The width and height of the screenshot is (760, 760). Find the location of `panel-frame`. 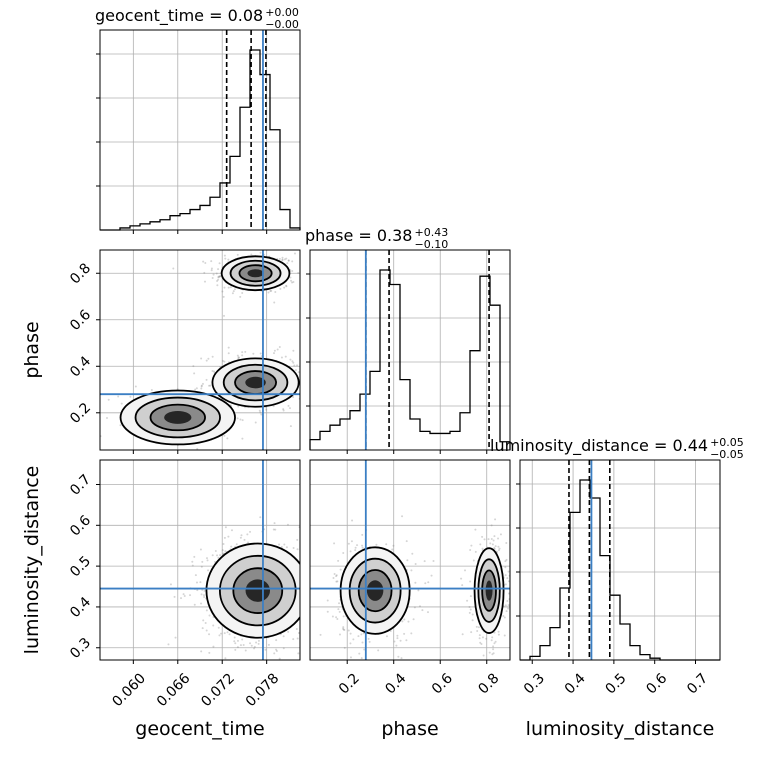

panel-frame is located at coordinates (410, 350).